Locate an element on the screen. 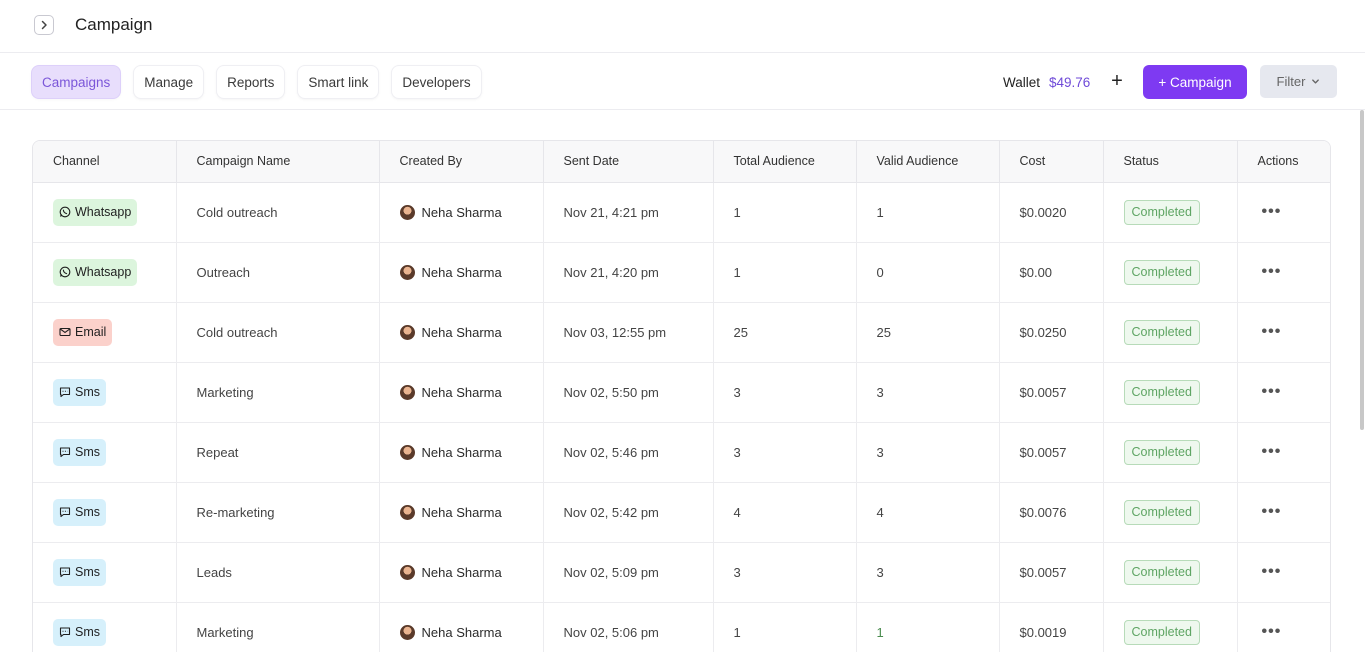  campaign-name: Cold outreach is located at coordinates (278, 212).